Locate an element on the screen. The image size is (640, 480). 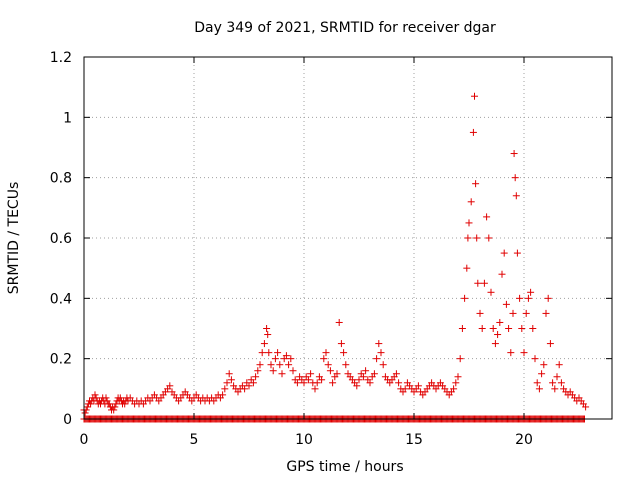
x-tick-label: 10 is located at coordinates (304, 440).